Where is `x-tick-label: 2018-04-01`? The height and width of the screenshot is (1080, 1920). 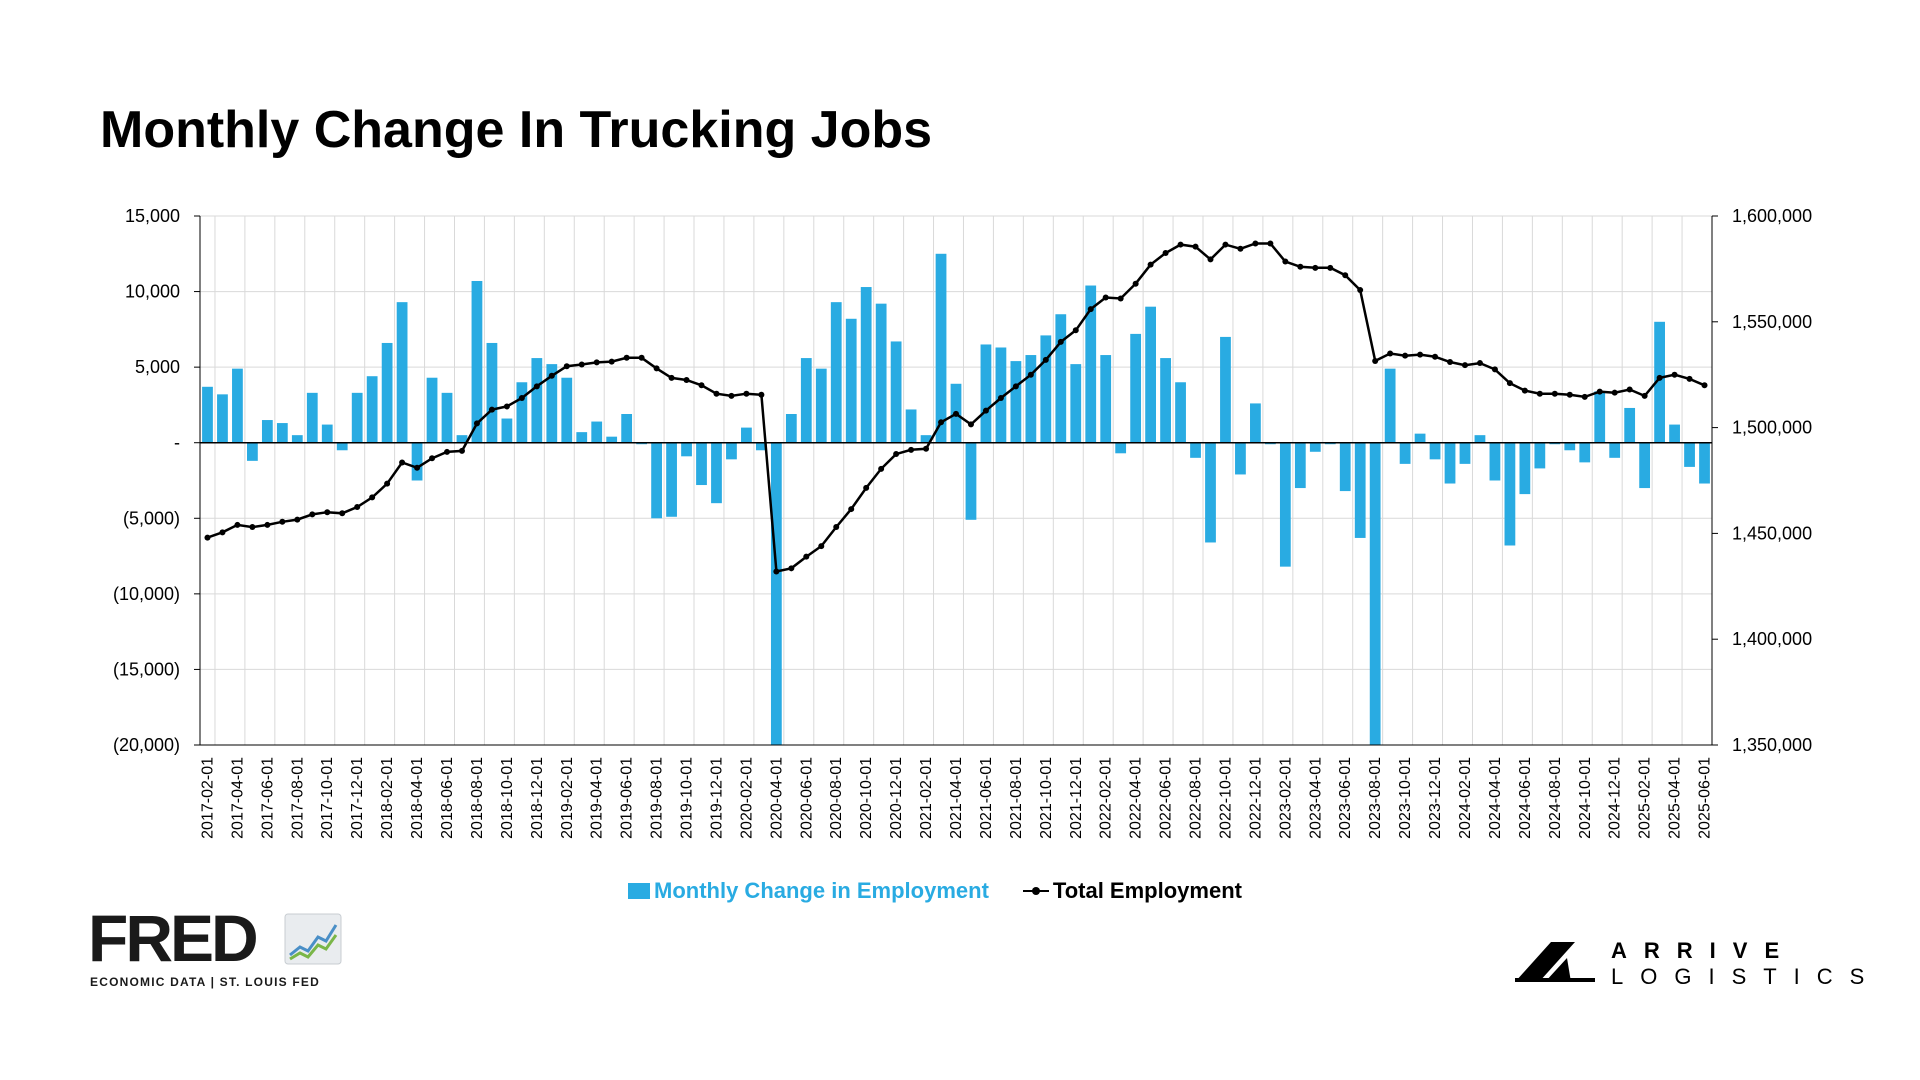
x-tick-label: 2018-04-01 is located at coordinates (417, 798).